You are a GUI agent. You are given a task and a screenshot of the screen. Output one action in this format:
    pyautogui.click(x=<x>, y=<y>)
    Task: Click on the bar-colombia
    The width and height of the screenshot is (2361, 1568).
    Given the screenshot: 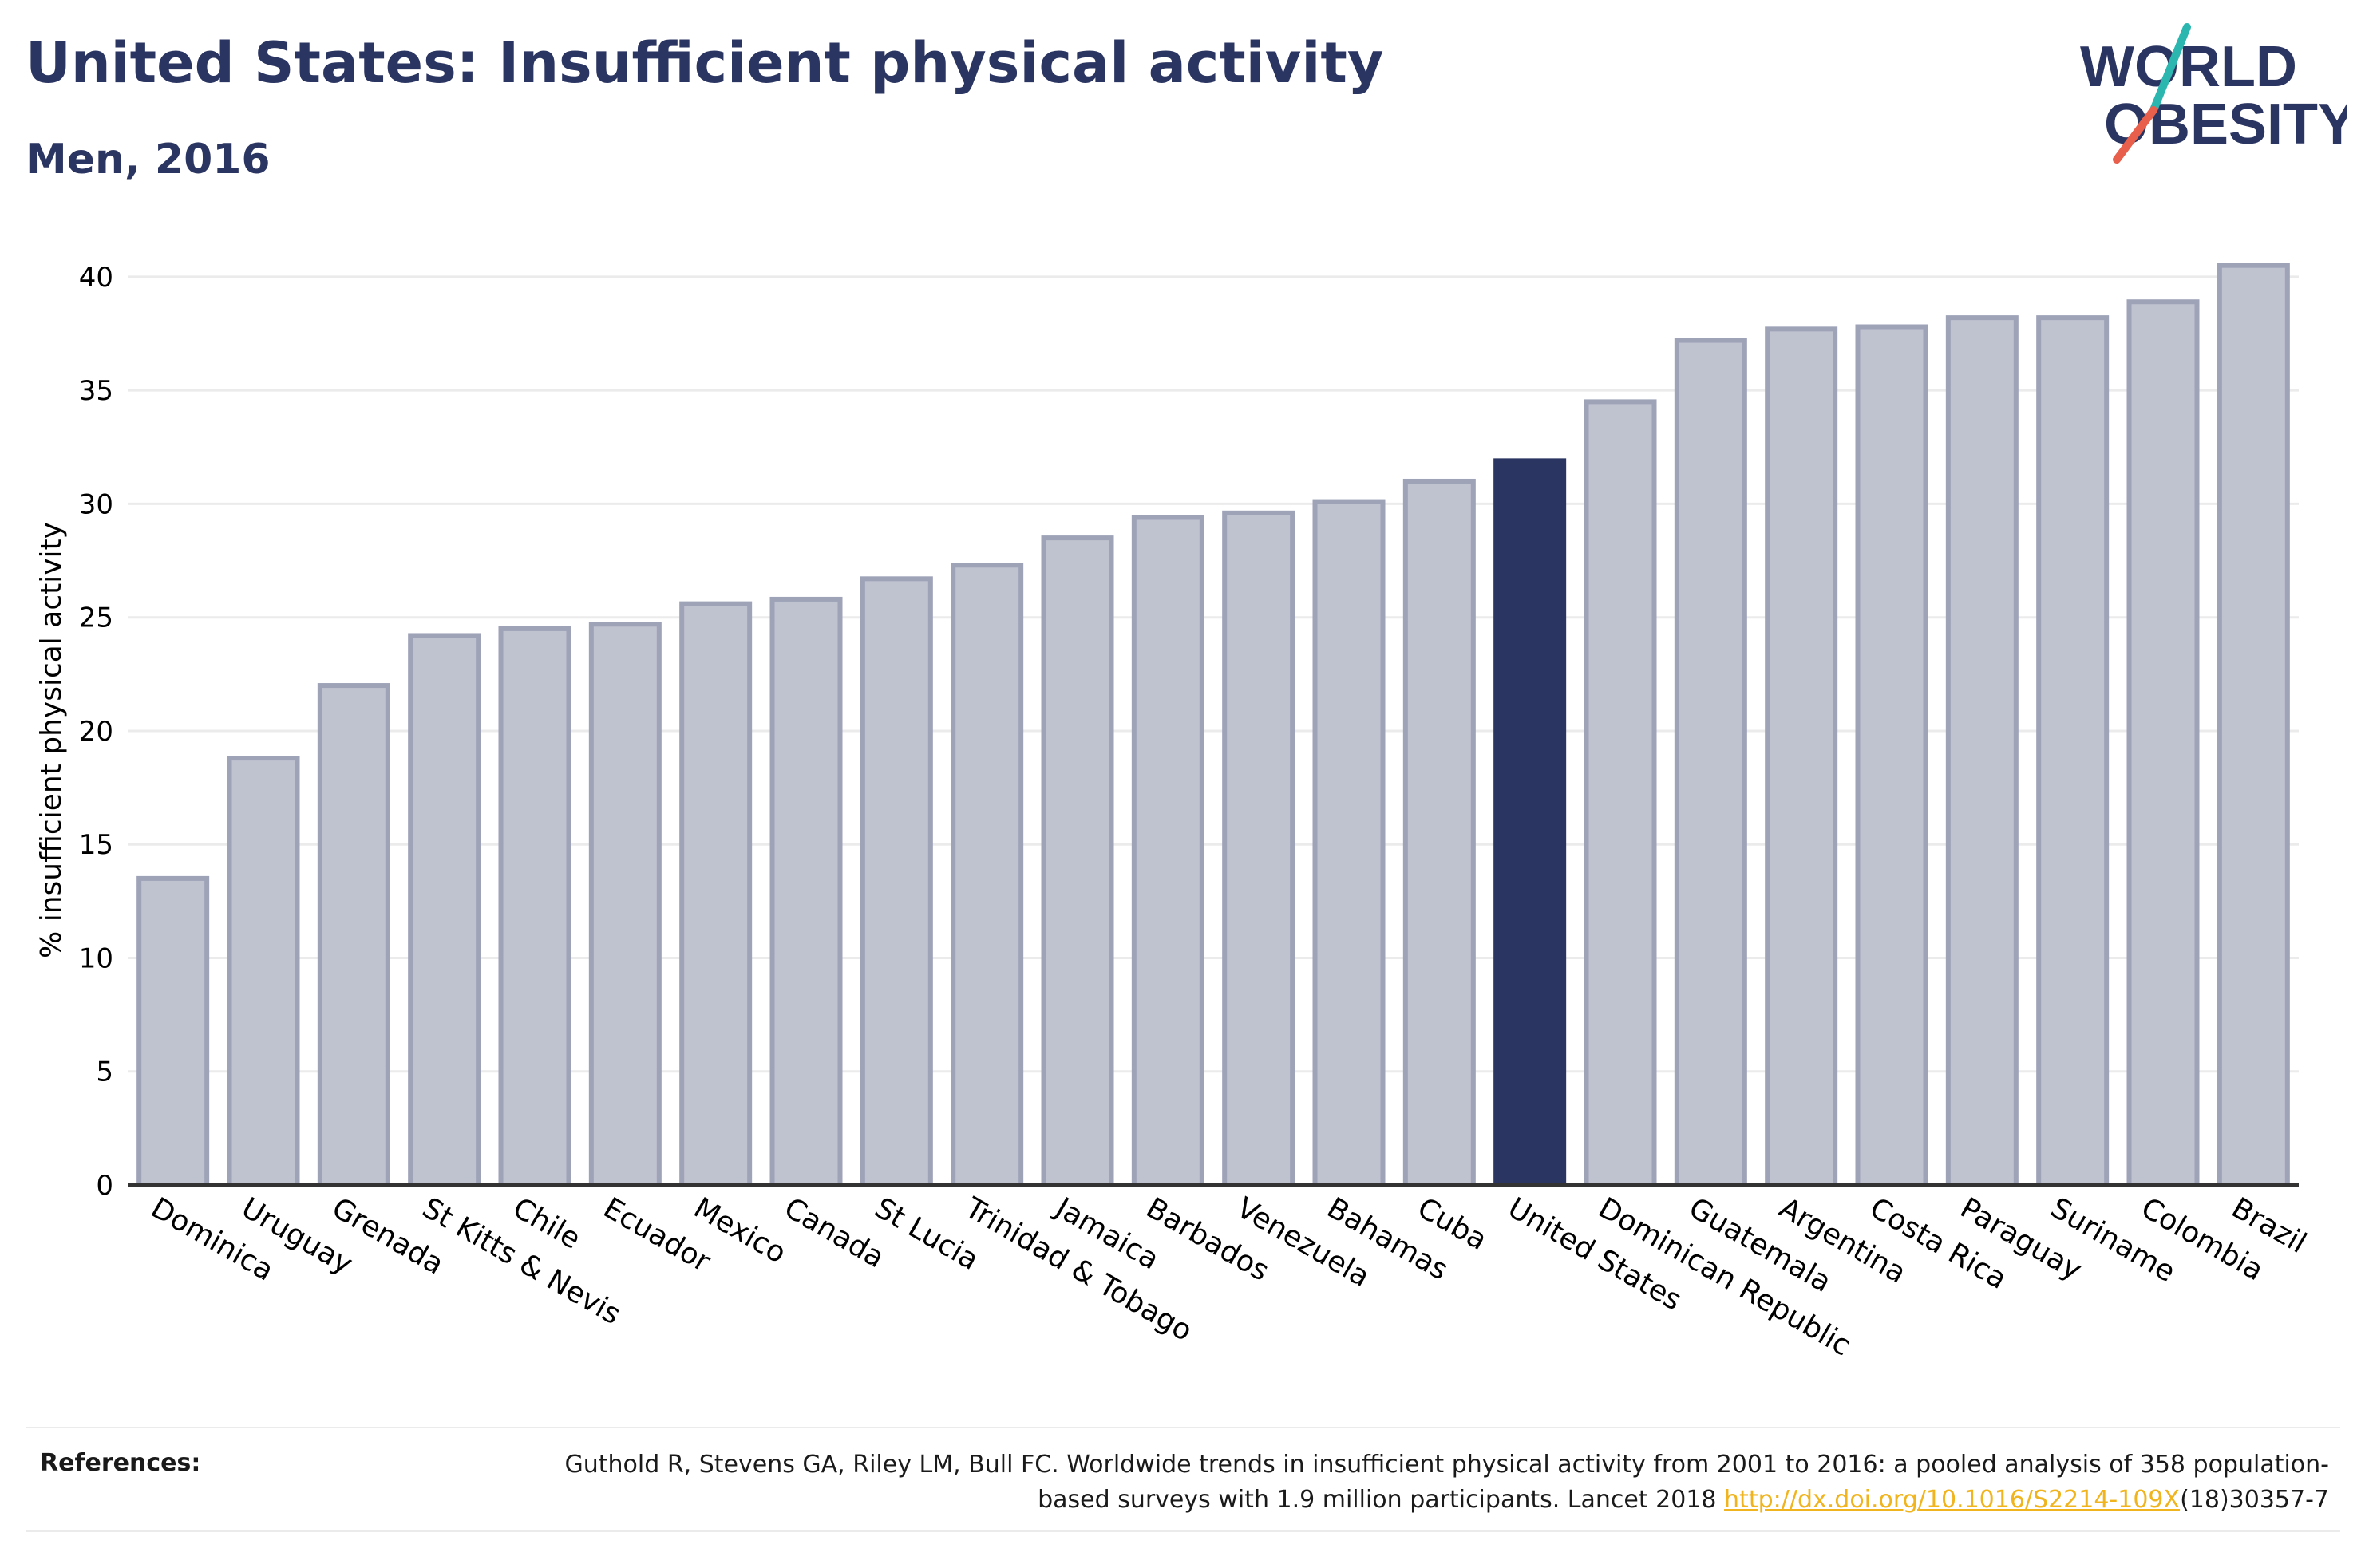 What is the action you would take?
    pyautogui.click(x=2163, y=743)
    